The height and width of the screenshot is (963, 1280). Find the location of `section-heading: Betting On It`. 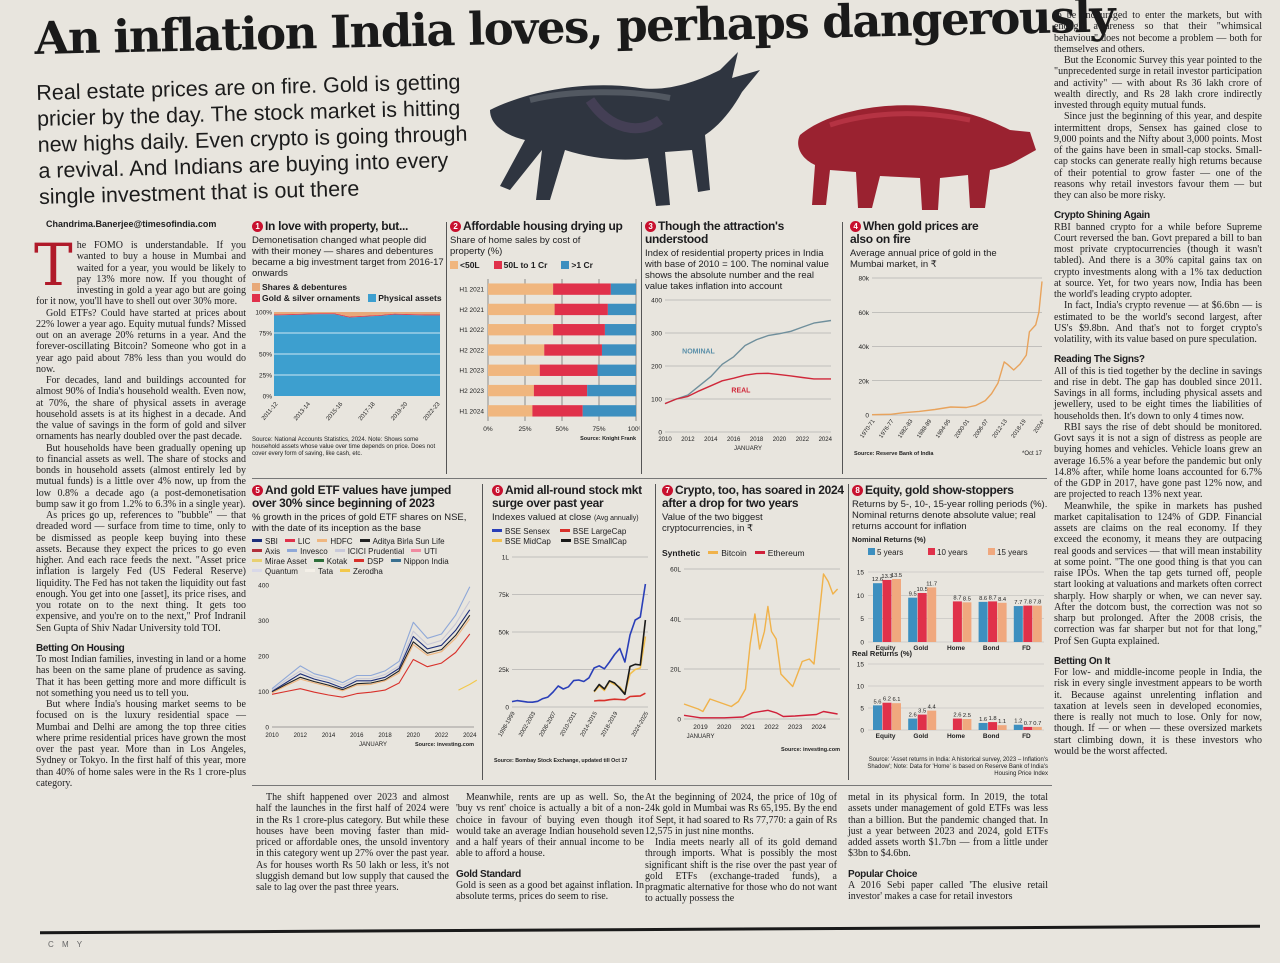

section-heading: Betting On It is located at coordinates (1082, 661).